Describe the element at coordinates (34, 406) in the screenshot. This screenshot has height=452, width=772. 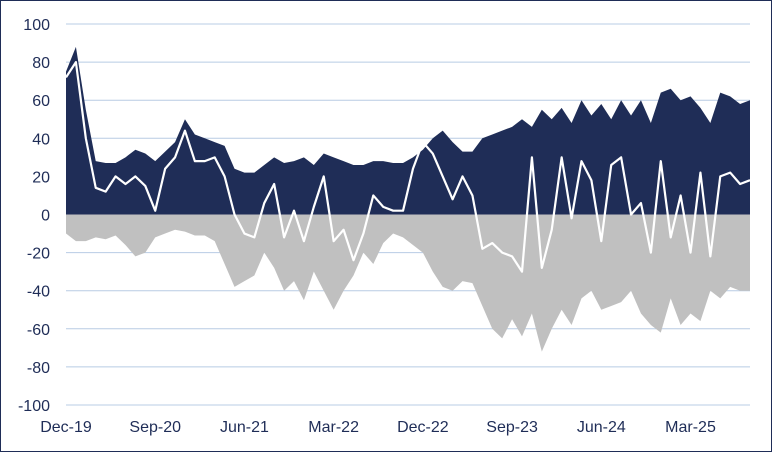
I see `y-tick-label: -100` at that location.